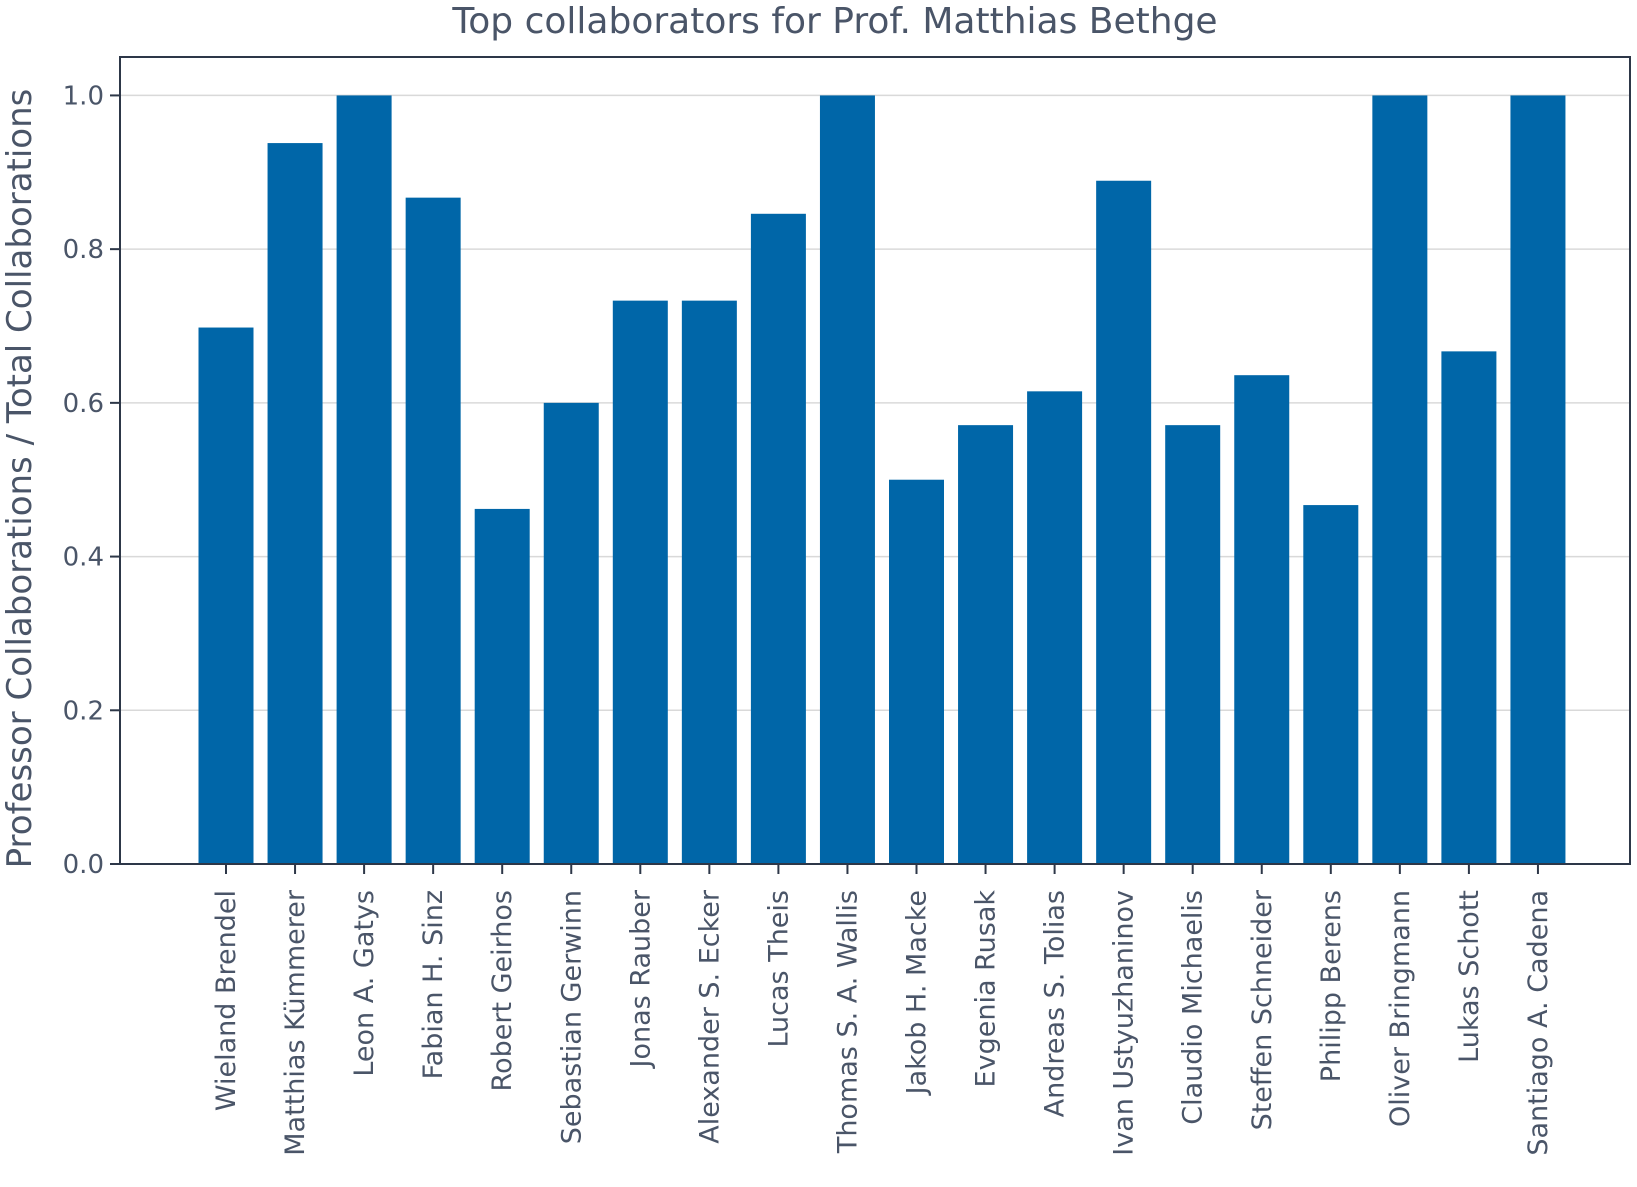 Image resolution: width=1637 pixels, height=1187 pixels. Describe the element at coordinates (709, 1016) in the screenshot. I see `x-tick-label-7: Alexander S. Ecker` at that location.